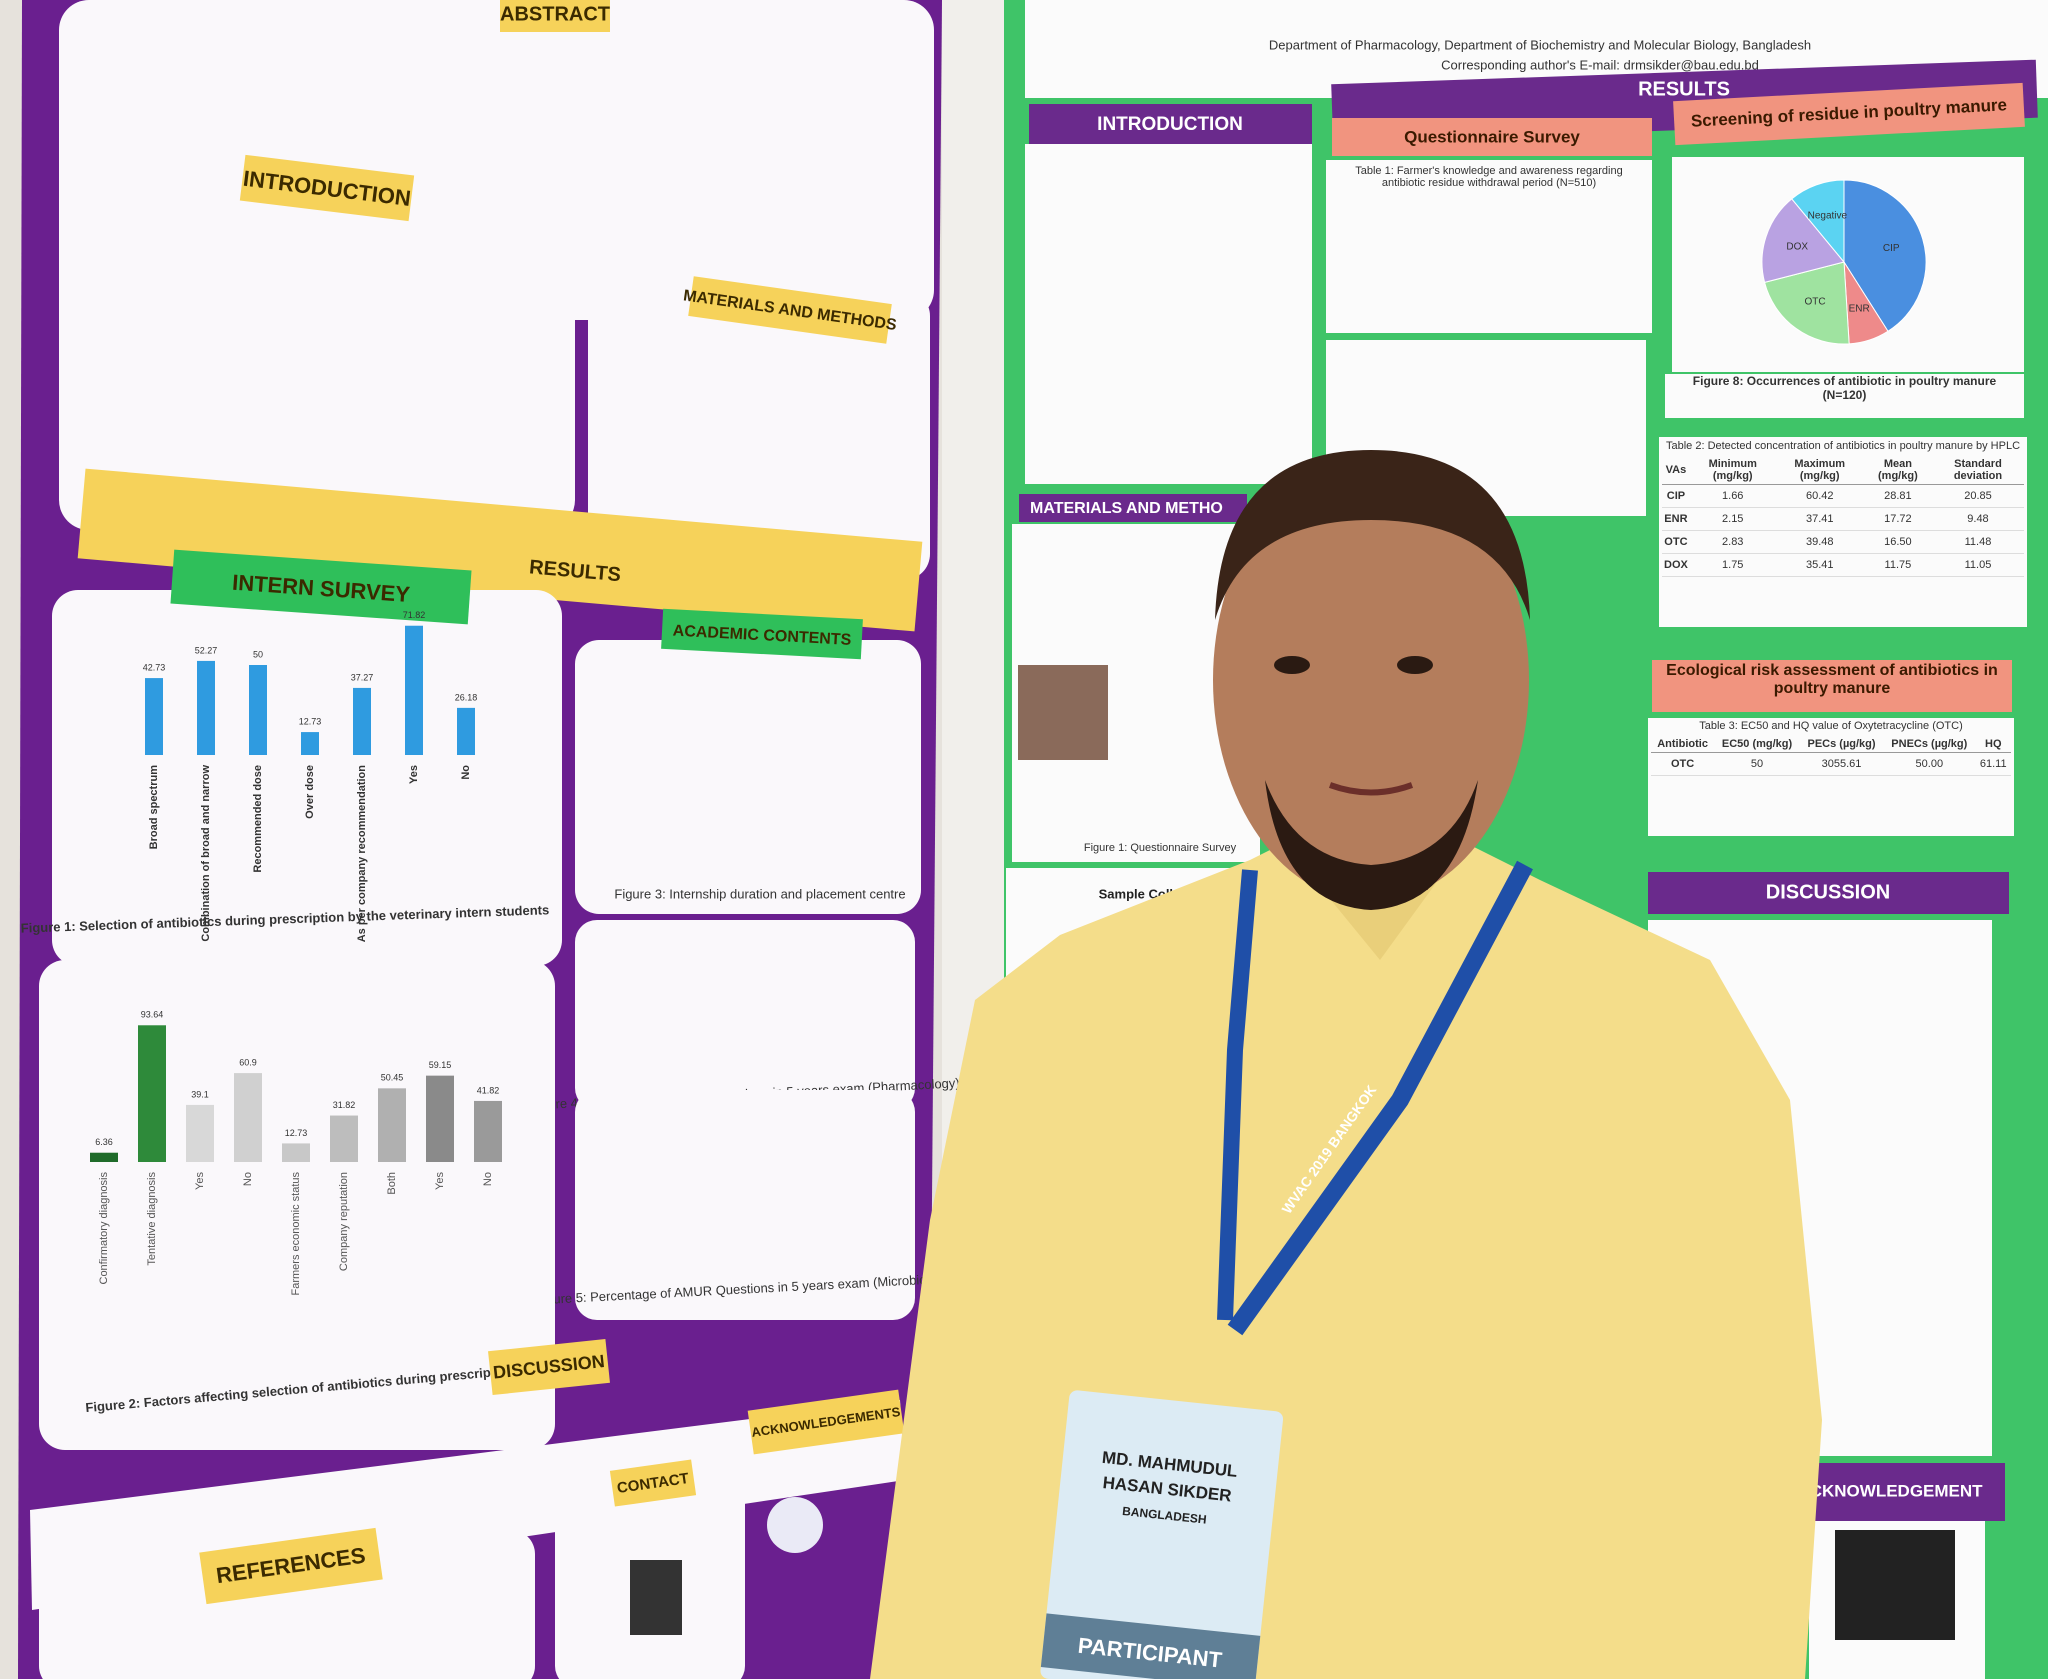 The image size is (2048, 1679). Describe the element at coordinates (1831, 777) in the screenshot. I see `table3-card` at that location.